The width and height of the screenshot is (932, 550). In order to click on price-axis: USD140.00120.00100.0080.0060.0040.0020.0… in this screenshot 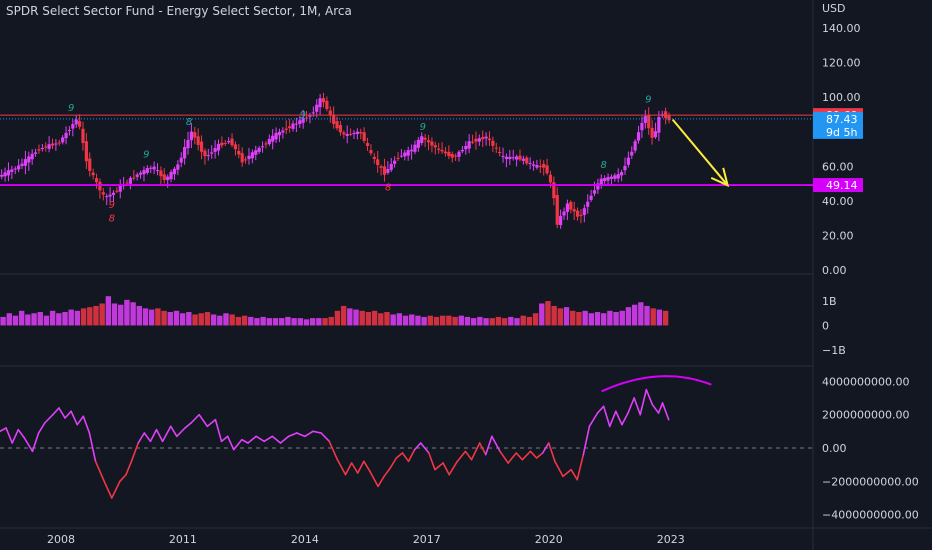, I will do `click(866, 262)`.